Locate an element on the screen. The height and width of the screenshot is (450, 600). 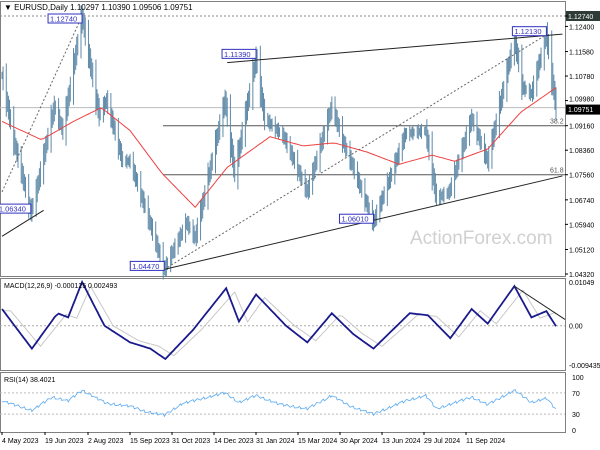
collapse-arrow-icon: ▼ is located at coordinates (9, 7).